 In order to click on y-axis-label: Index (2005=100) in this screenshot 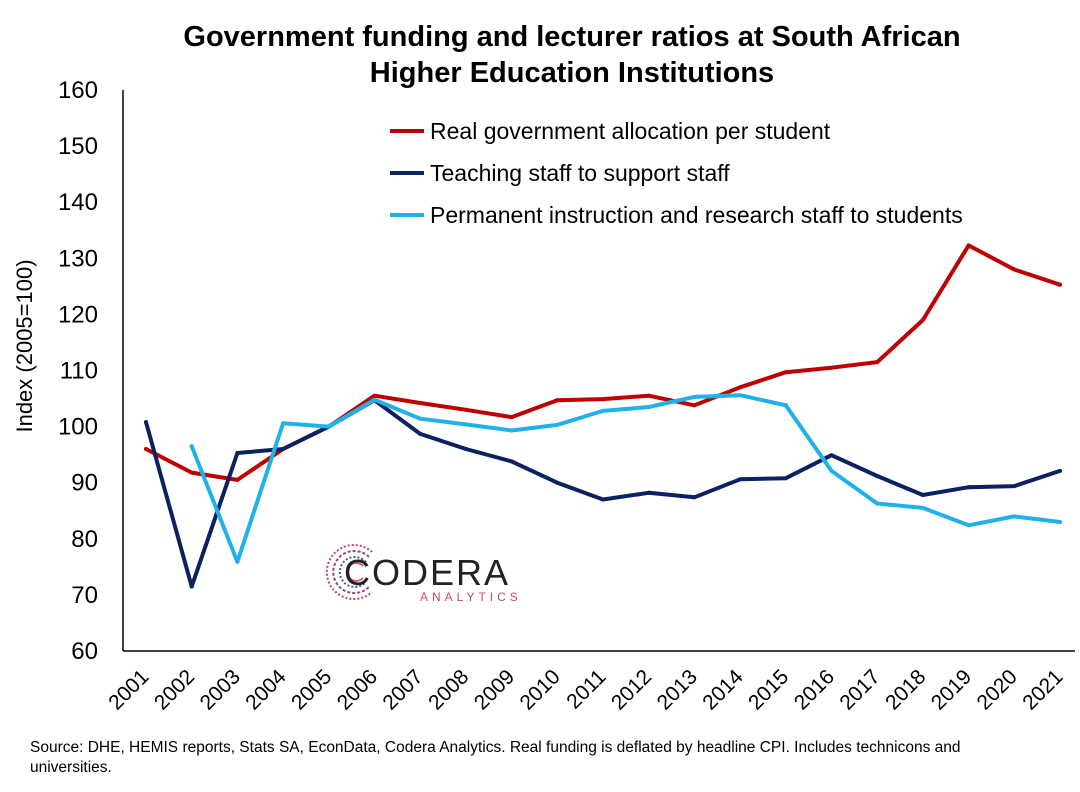, I will do `click(24, 345)`.